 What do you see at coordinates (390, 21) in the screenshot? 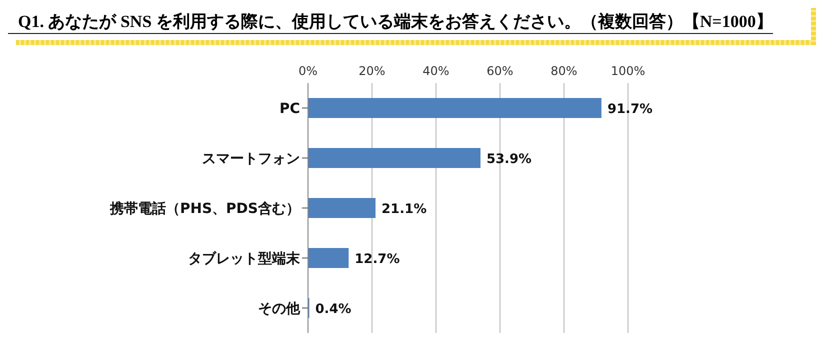
I see `chart-title: Q1. あなたが SNS を利用する際に、使用している端末をお答えください。（複数回答）【N=1000】` at bounding box center [390, 21].